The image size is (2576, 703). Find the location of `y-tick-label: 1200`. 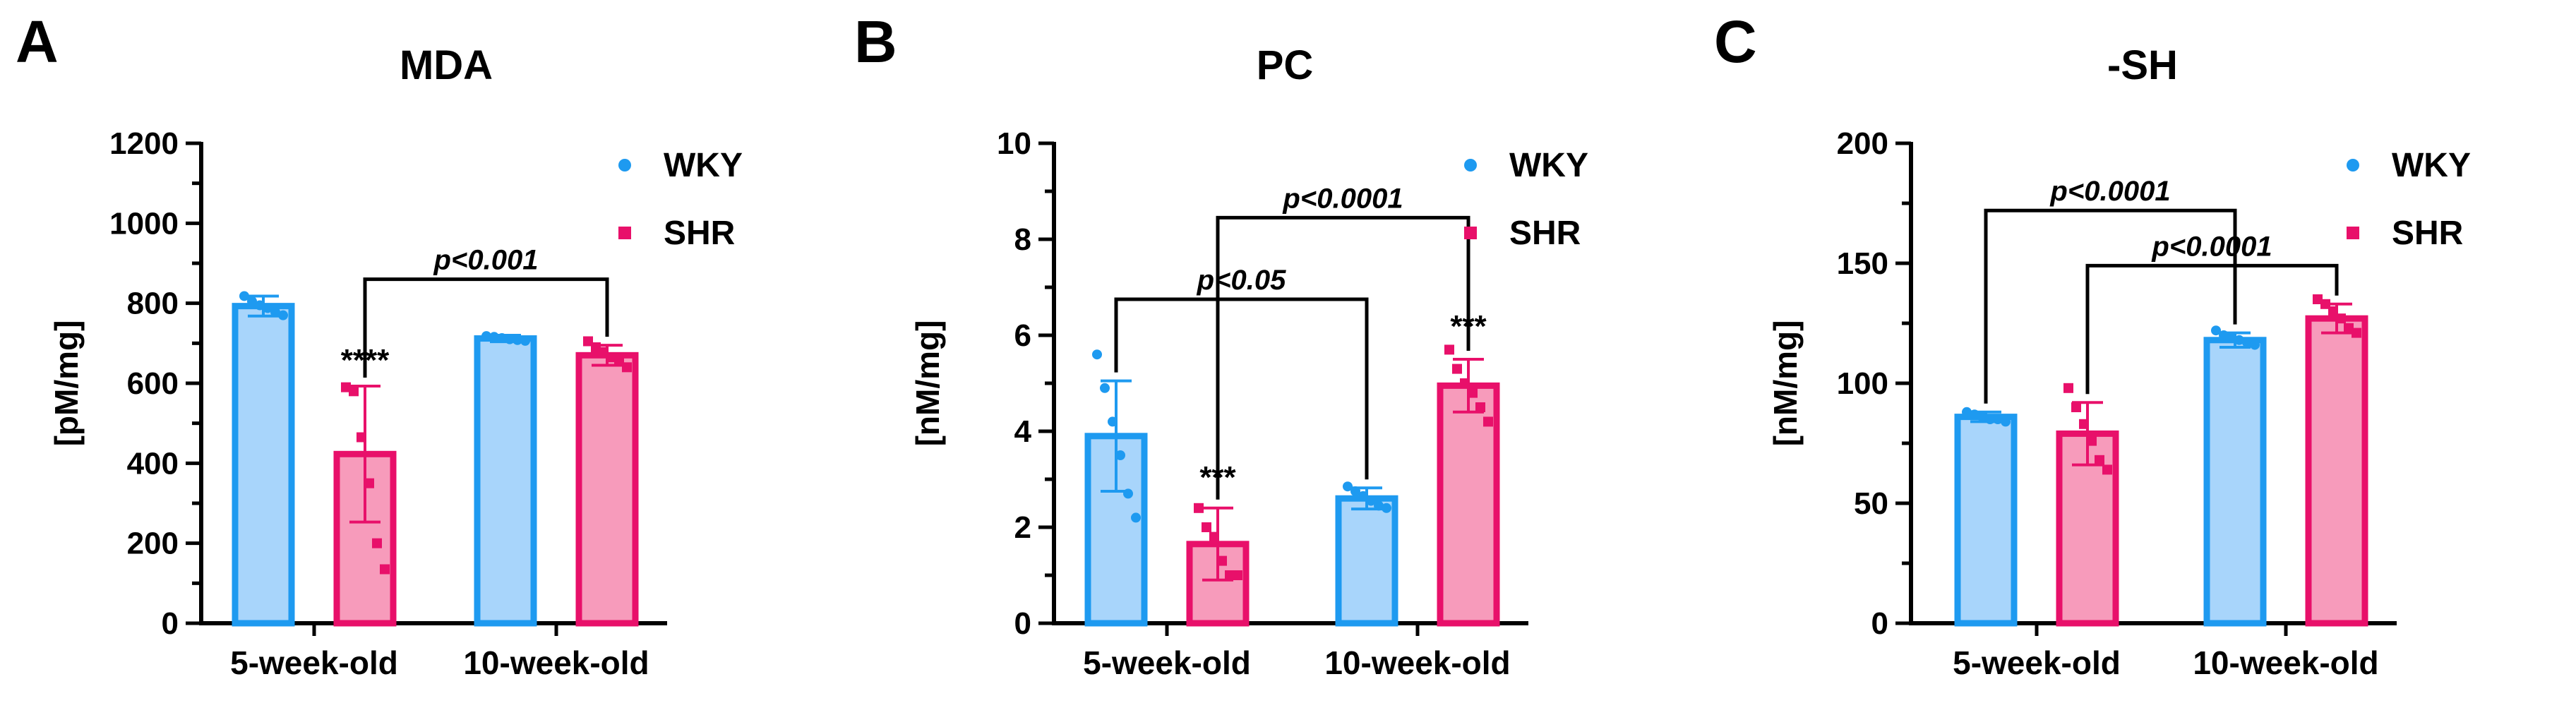

y-tick-label: 1200 is located at coordinates (144, 143).